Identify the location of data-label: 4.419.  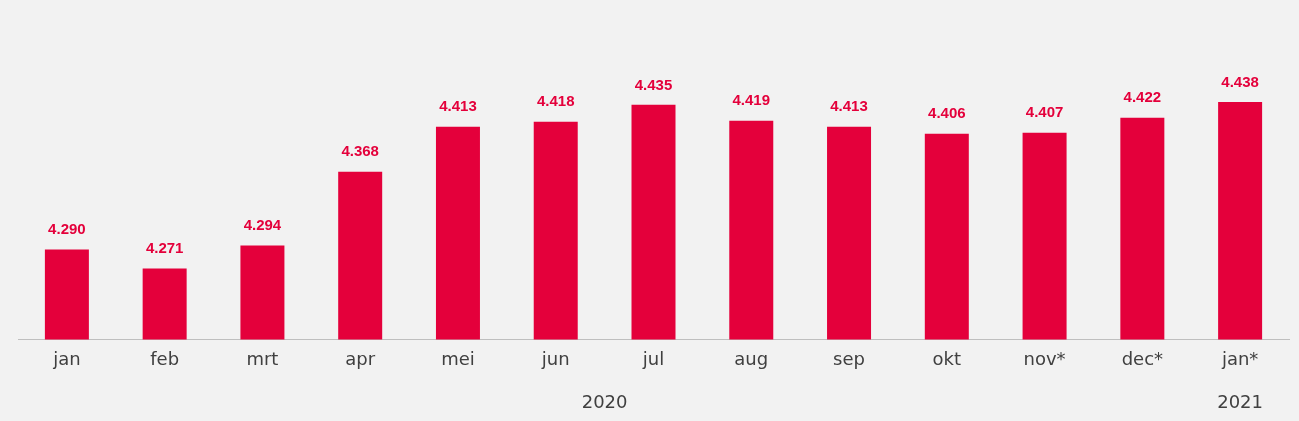
(751, 100).